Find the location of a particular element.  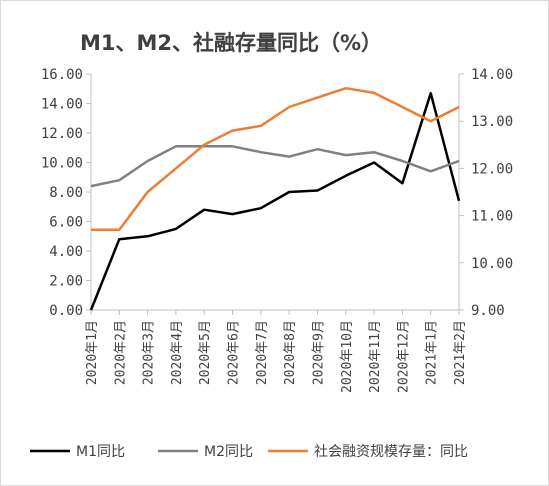

x-tick-label: 2020年6月 is located at coordinates (234, 352).